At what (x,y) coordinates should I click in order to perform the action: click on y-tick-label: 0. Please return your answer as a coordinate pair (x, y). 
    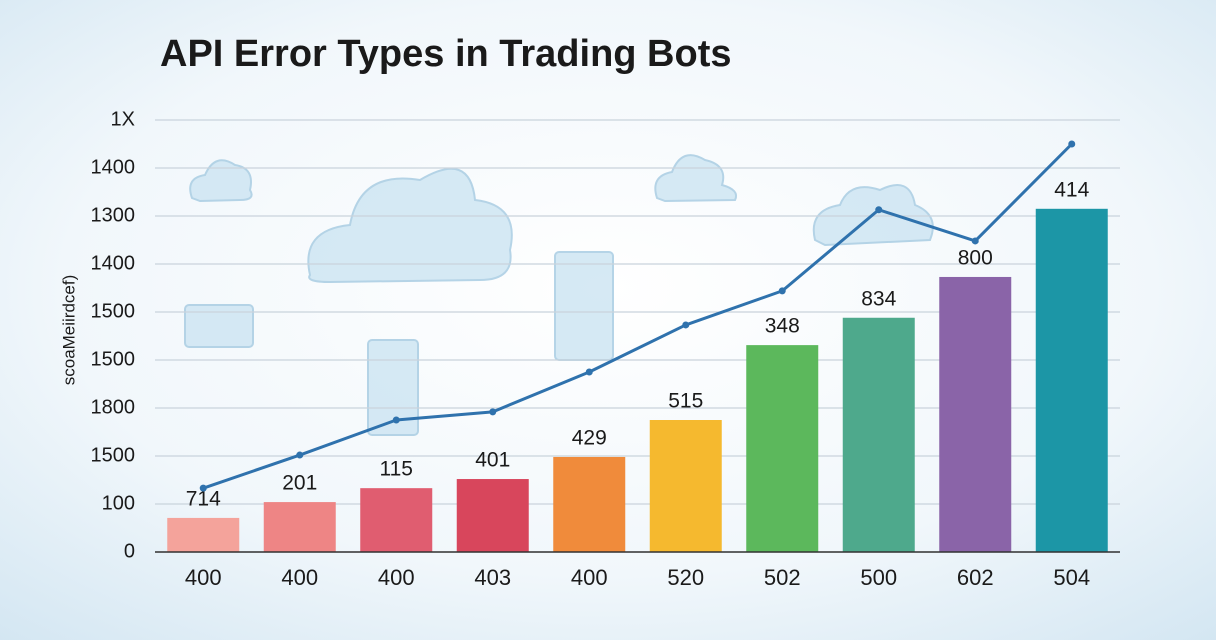
    Looking at the image, I should click on (129, 551).